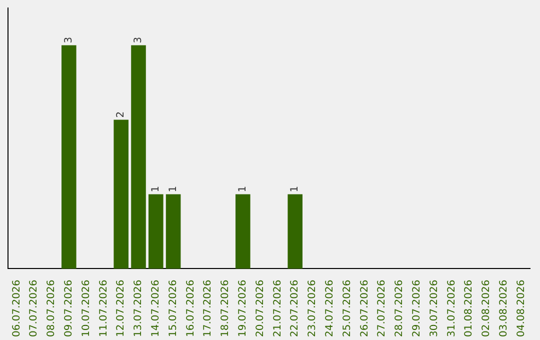 The image size is (540, 340). I want to click on x-tick-label: 24.07.2026, so click(330, 309).